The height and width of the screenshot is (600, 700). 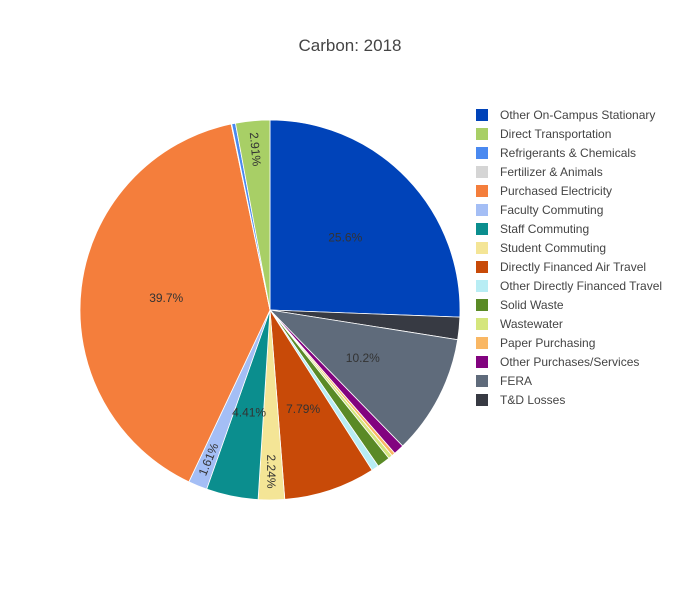 What do you see at coordinates (581, 286) in the screenshot?
I see `legend-label: Other Directly Financed Travel` at bounding box center [581, 286].